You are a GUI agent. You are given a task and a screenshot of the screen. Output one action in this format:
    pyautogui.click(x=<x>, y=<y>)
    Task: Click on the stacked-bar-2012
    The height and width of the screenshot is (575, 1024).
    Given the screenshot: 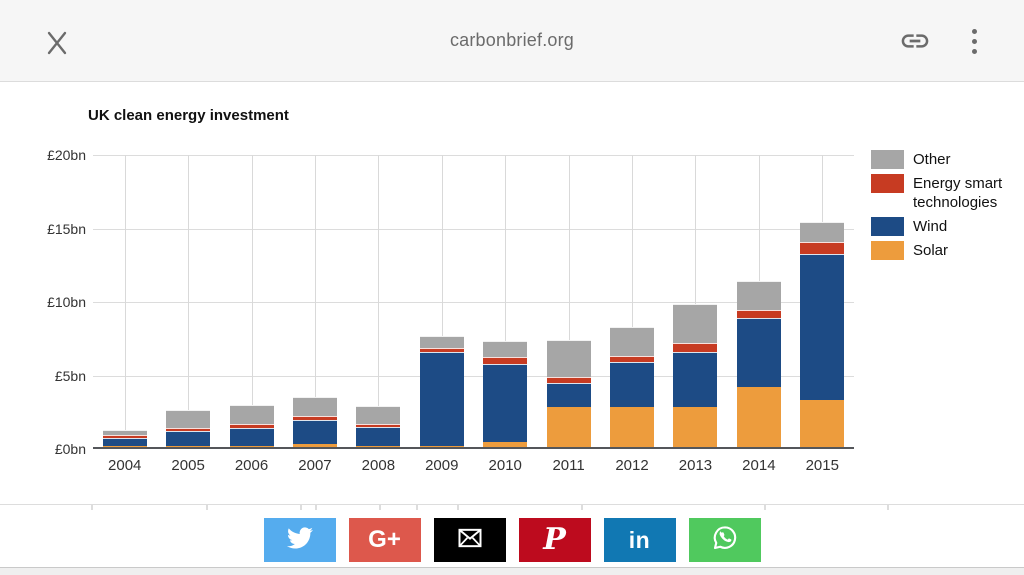 What is the action you would take?
    pyautogui.click(x=632, y=387)
    